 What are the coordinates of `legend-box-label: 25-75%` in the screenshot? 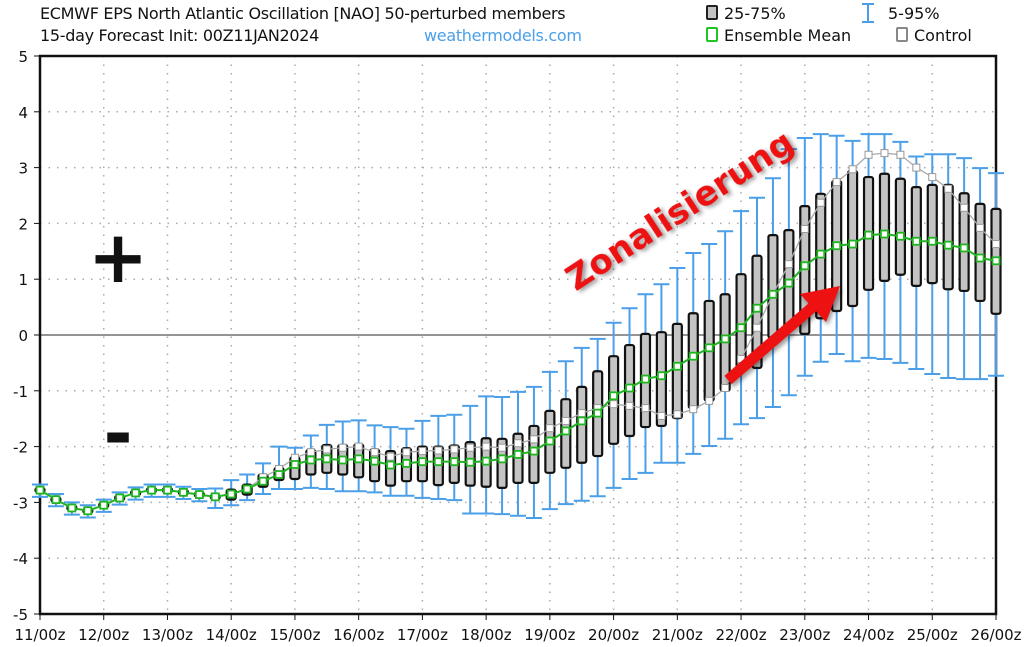 It's located at (755, 13).